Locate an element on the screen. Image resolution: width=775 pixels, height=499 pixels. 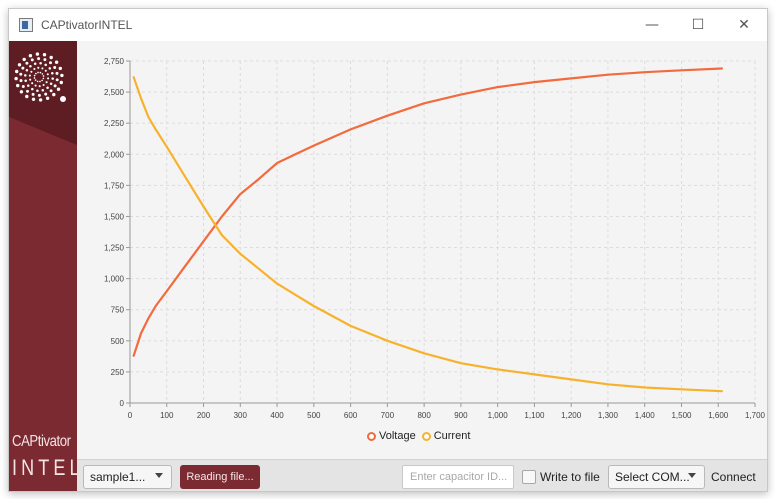
x-tick-label: 1,100 is located at coordinates (534, 415).